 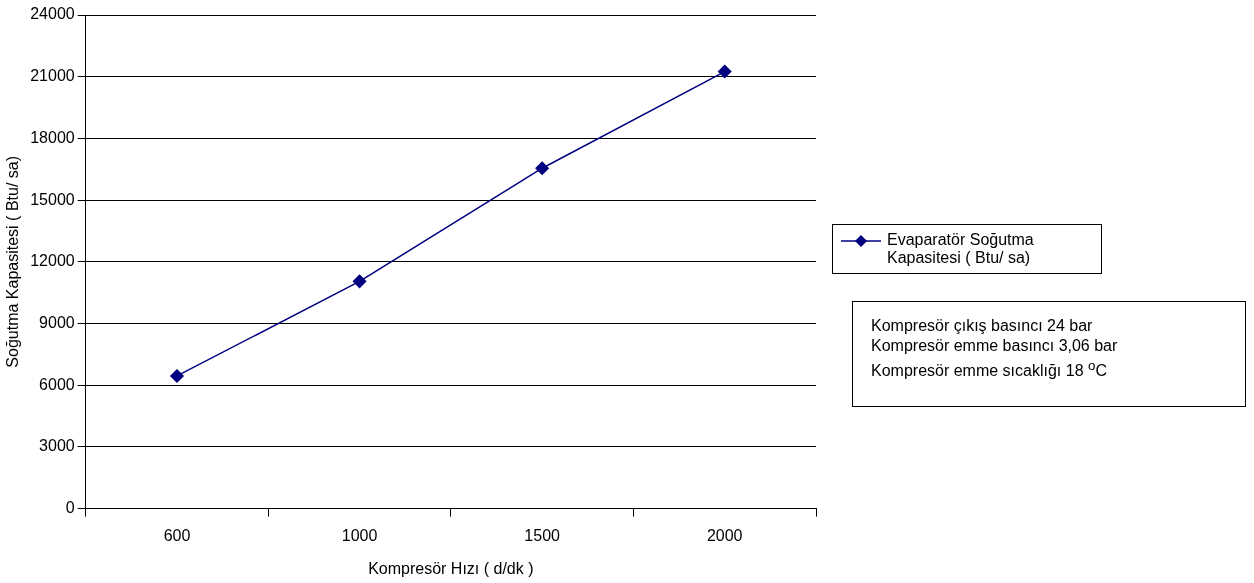 I want to click on y-tick-label: 18000, so click(x=52, y=137).